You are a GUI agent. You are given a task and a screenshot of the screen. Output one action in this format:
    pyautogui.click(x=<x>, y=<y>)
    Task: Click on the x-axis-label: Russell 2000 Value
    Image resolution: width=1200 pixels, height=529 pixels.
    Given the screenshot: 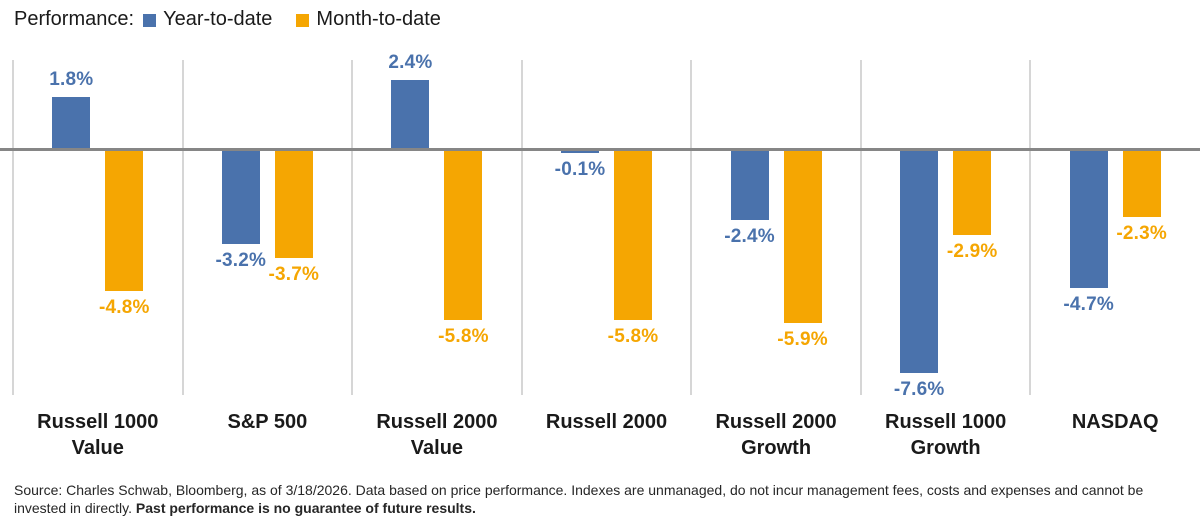 What is the action you would take?
    pyautogui.click(x=437, y=435)
    